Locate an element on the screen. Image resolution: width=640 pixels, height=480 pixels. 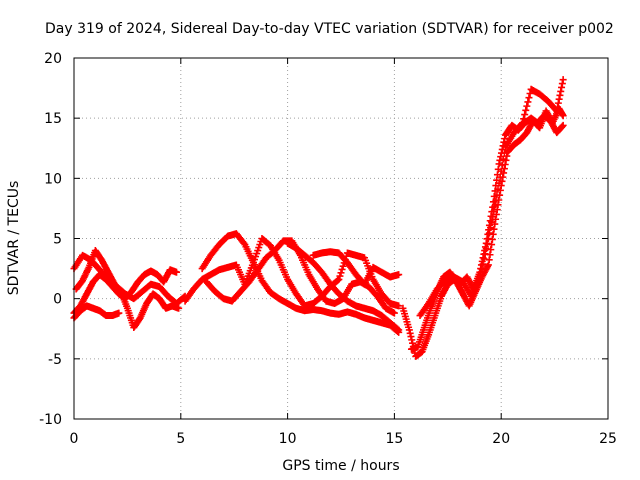
x-tick-label: 5 is located at coordinates (180, 439).